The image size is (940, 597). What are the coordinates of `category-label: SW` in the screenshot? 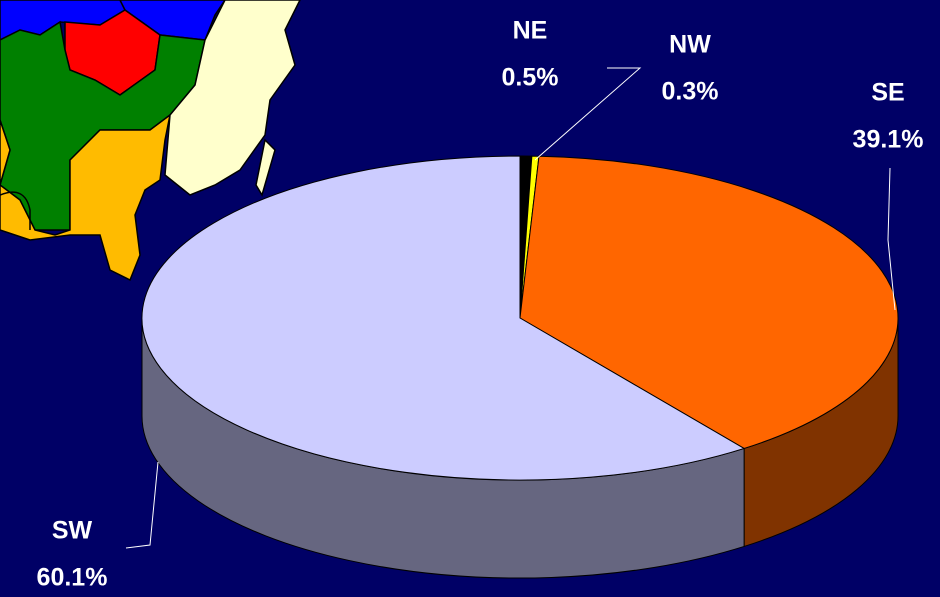 It's located at (72, 531).